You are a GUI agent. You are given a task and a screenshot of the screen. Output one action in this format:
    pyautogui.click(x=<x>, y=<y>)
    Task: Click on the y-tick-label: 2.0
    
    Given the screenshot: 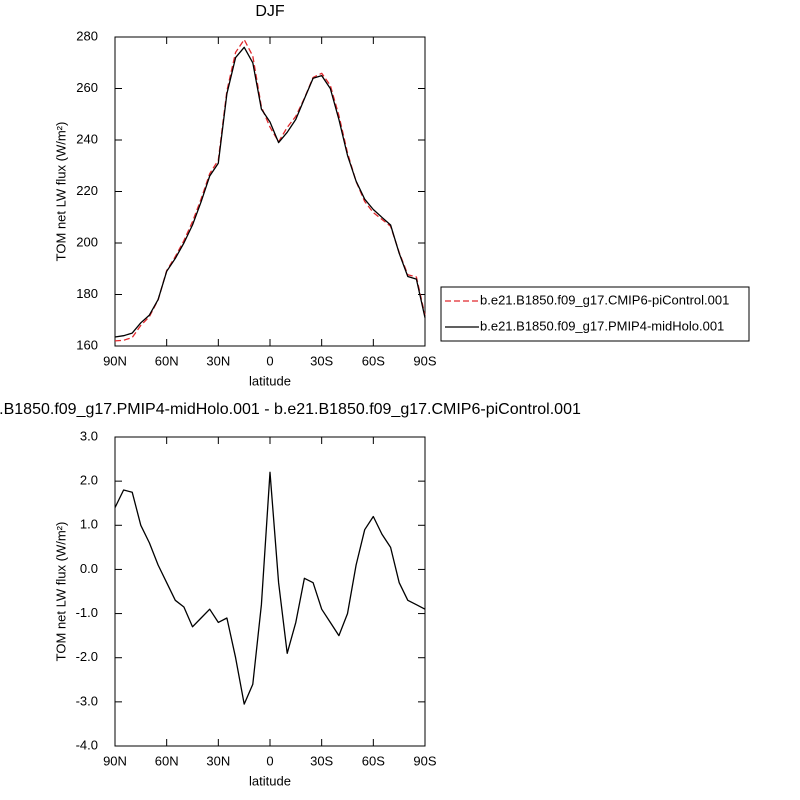 What is the action you would take?
    pyautogui.click(x=89, y=480)
    